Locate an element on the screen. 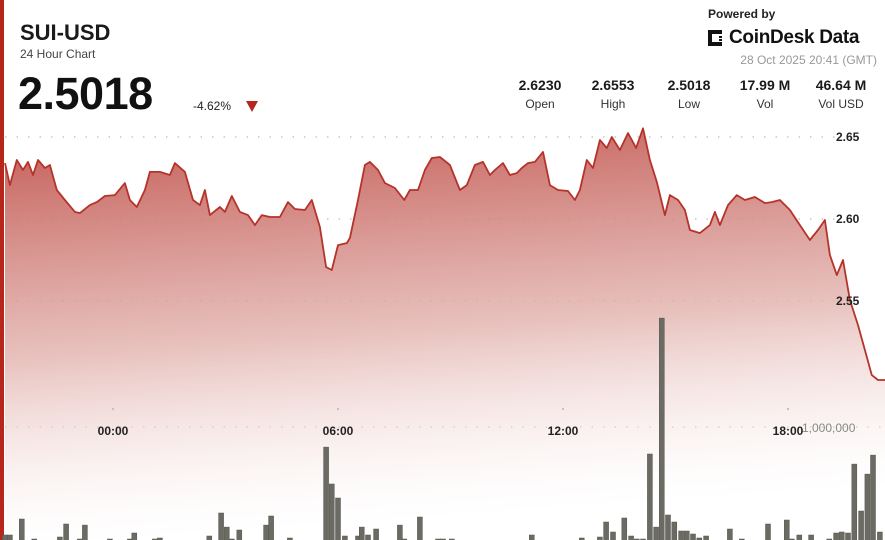 The width and height of the screenshot is (885, 540). triangle-down-icon is located at coordinates (252, 106).